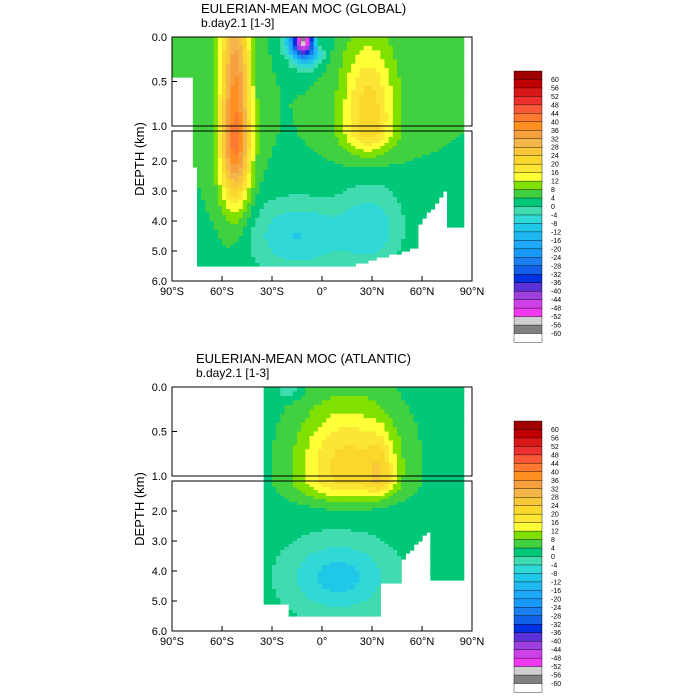 The height and width of the screenshot is (700, 700). I want to click on colorbar-label: -16, so click(556, 241).